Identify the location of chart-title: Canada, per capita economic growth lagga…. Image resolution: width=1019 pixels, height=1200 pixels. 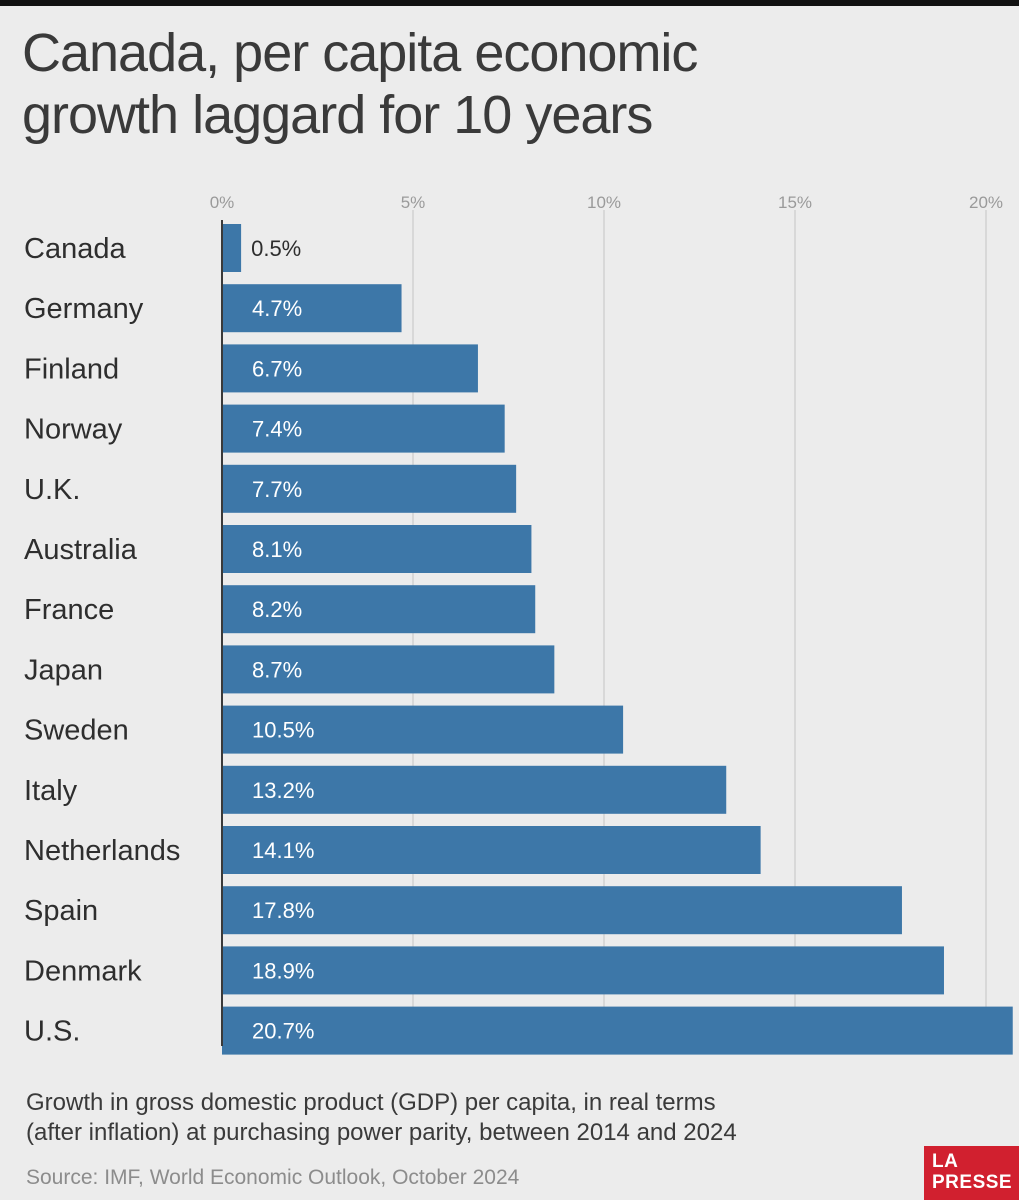
(502, 84).